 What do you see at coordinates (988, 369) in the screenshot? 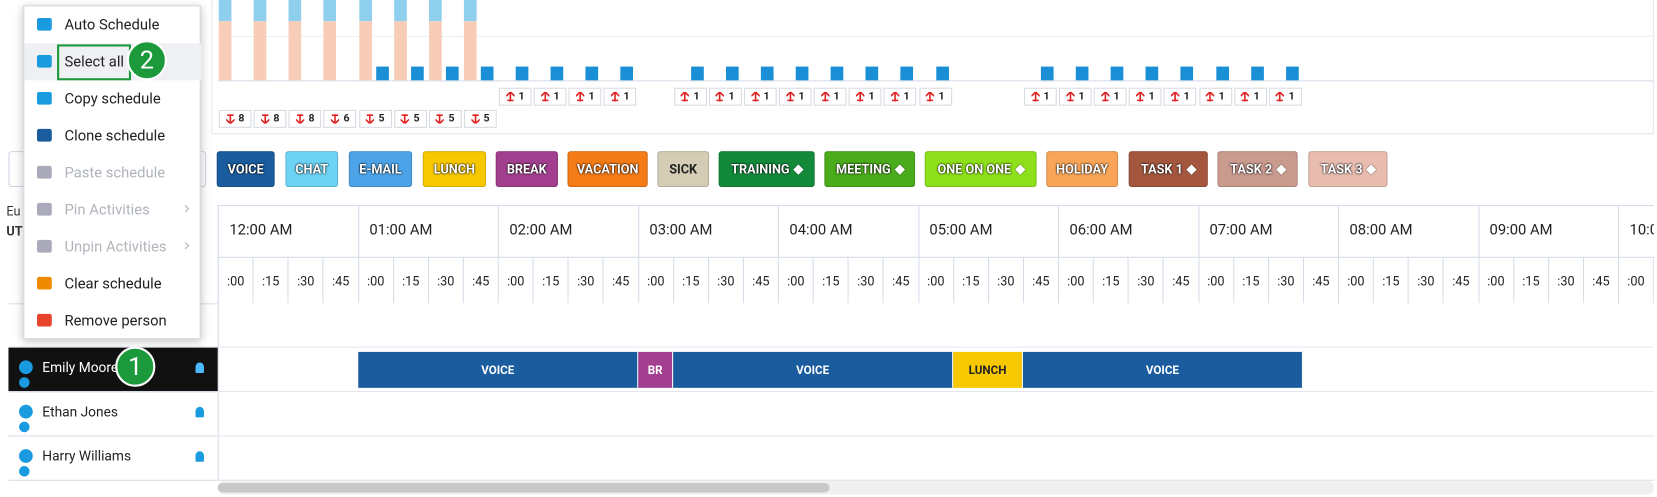
I see `schedule-block: LUNCH` at bounding box center [988, 369].